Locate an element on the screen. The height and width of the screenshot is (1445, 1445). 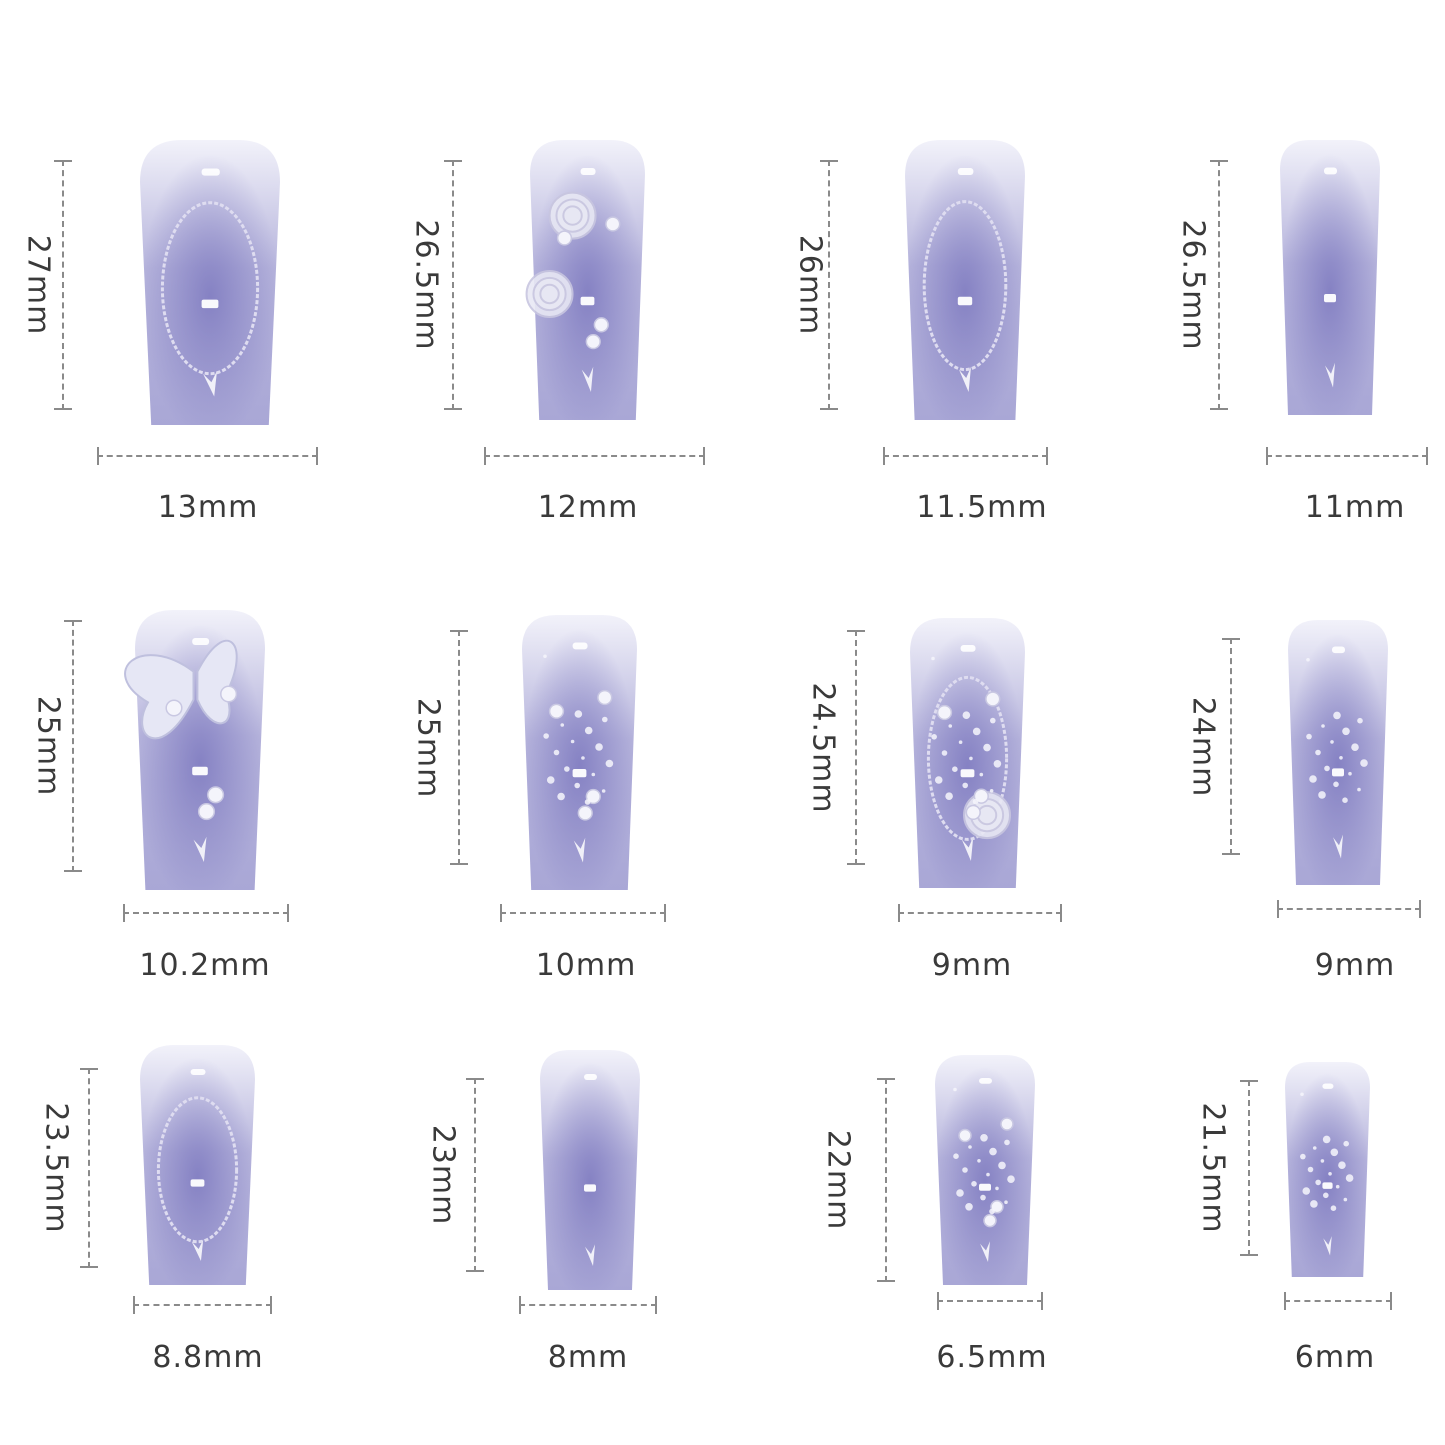
height-label: 26mm is located at coordinates (810, 285).